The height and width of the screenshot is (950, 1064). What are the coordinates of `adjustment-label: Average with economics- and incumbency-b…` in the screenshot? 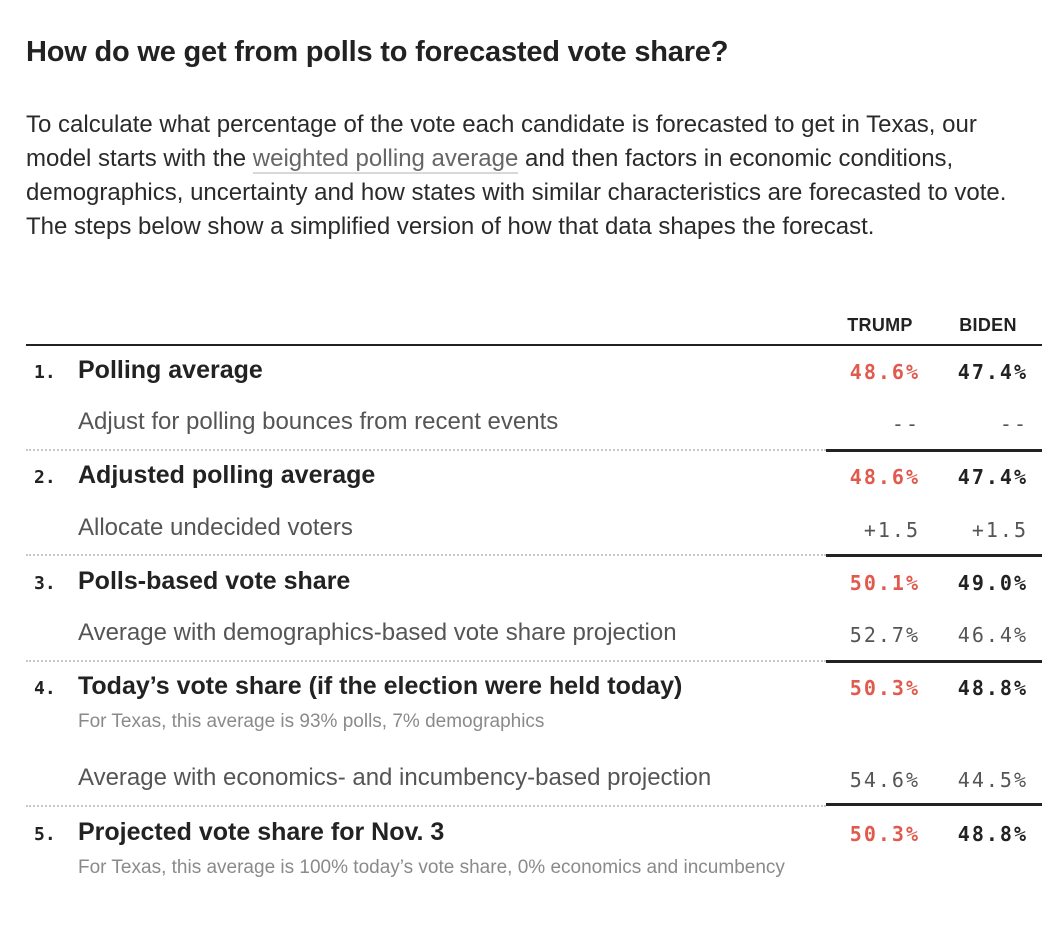 It's located at (395, 777).